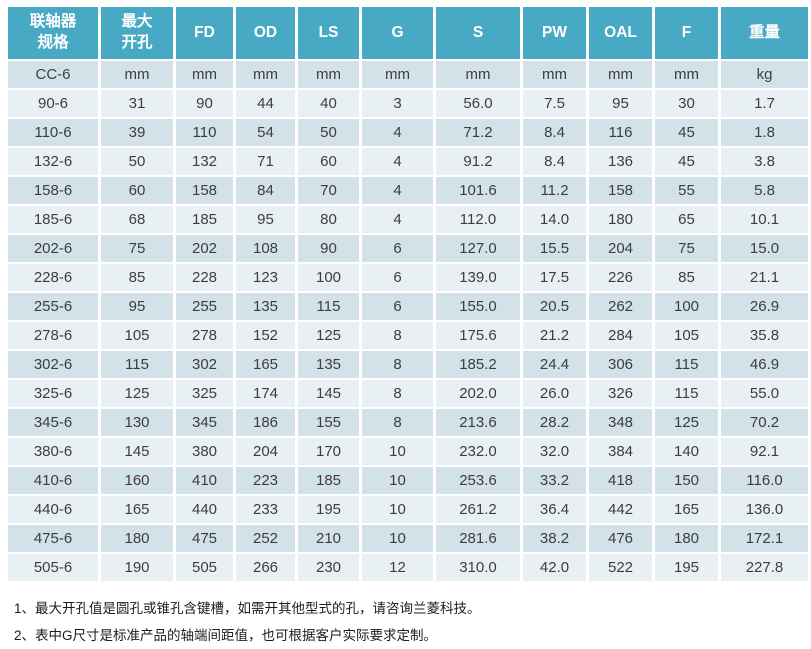 The width and height of the screenshot is (811, 649). Describe the element at coordinates (204, 451) in the screenshot. I see `table-cell: 380` at that location.